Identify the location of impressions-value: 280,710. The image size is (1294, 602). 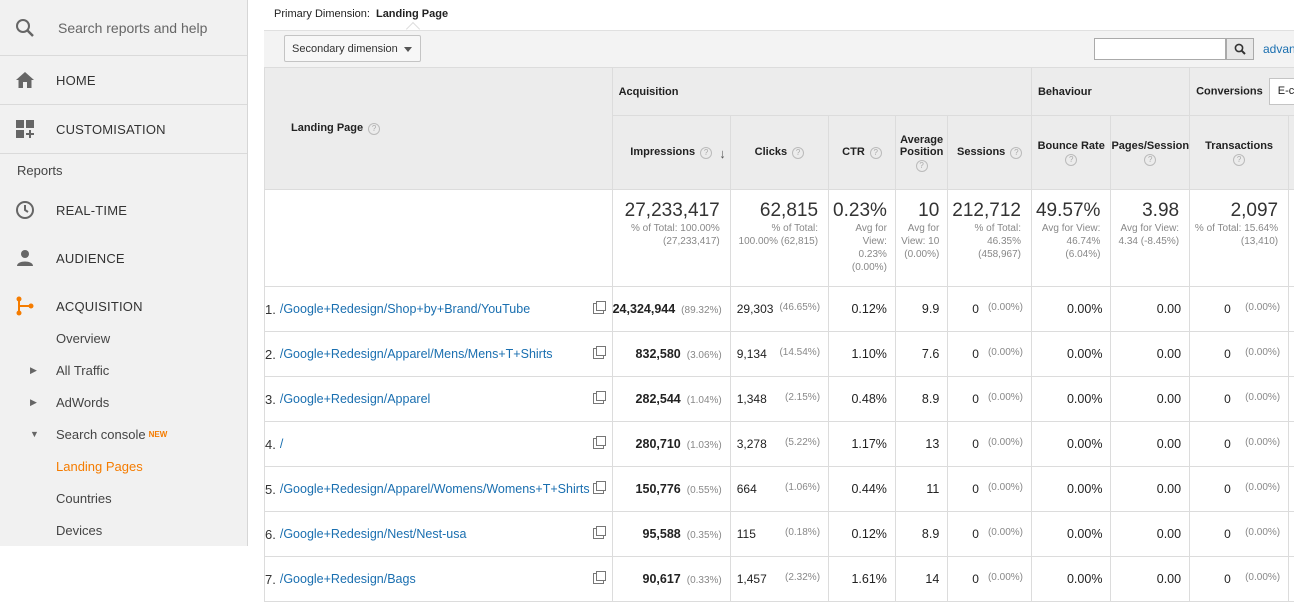
(658, 444).